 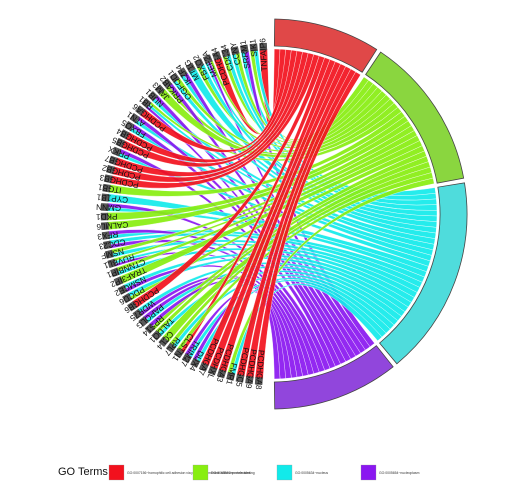 What do you see at coordinates (171, 347) in the screenshot?
I see `gene-square-rpl7` at bounding box center [171, 347].